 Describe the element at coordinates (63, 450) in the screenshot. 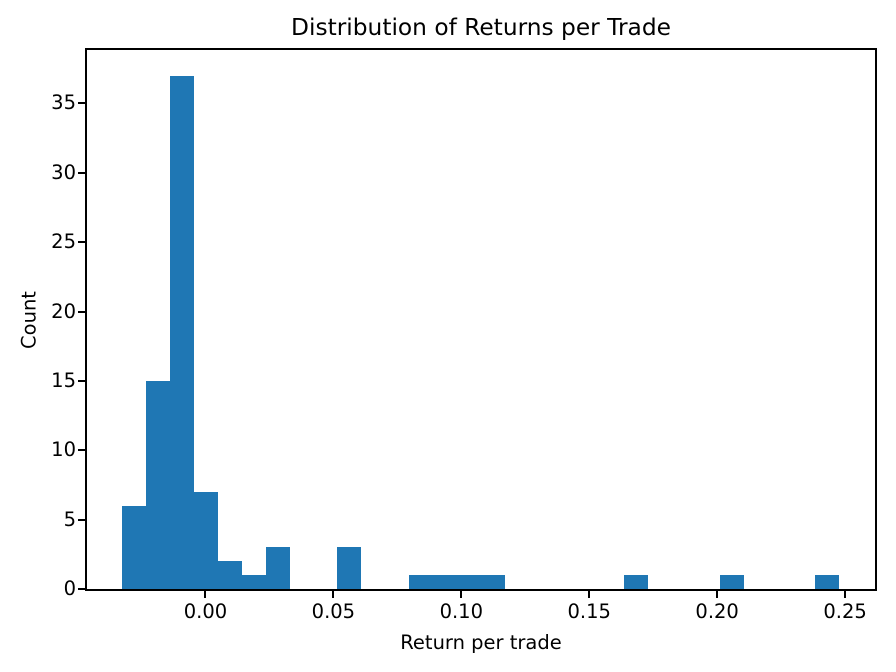

I see `y-axis-tick-label: 10` at that location.